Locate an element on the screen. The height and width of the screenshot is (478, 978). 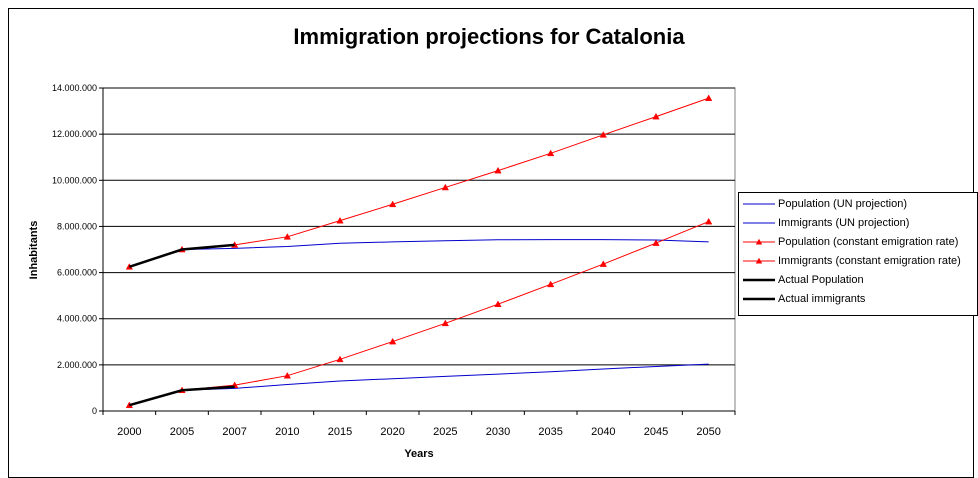
x-tick-label: 2007 is located at coordinates (234, 432).